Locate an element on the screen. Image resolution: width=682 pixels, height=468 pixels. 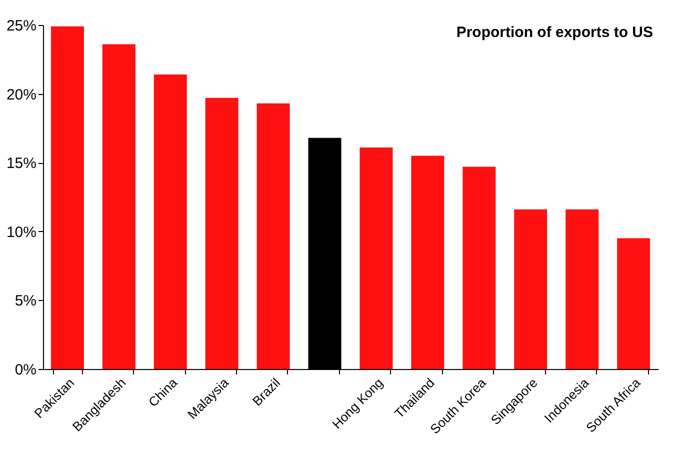
y-tick-label: 20% is located at coordinates (21, 95).